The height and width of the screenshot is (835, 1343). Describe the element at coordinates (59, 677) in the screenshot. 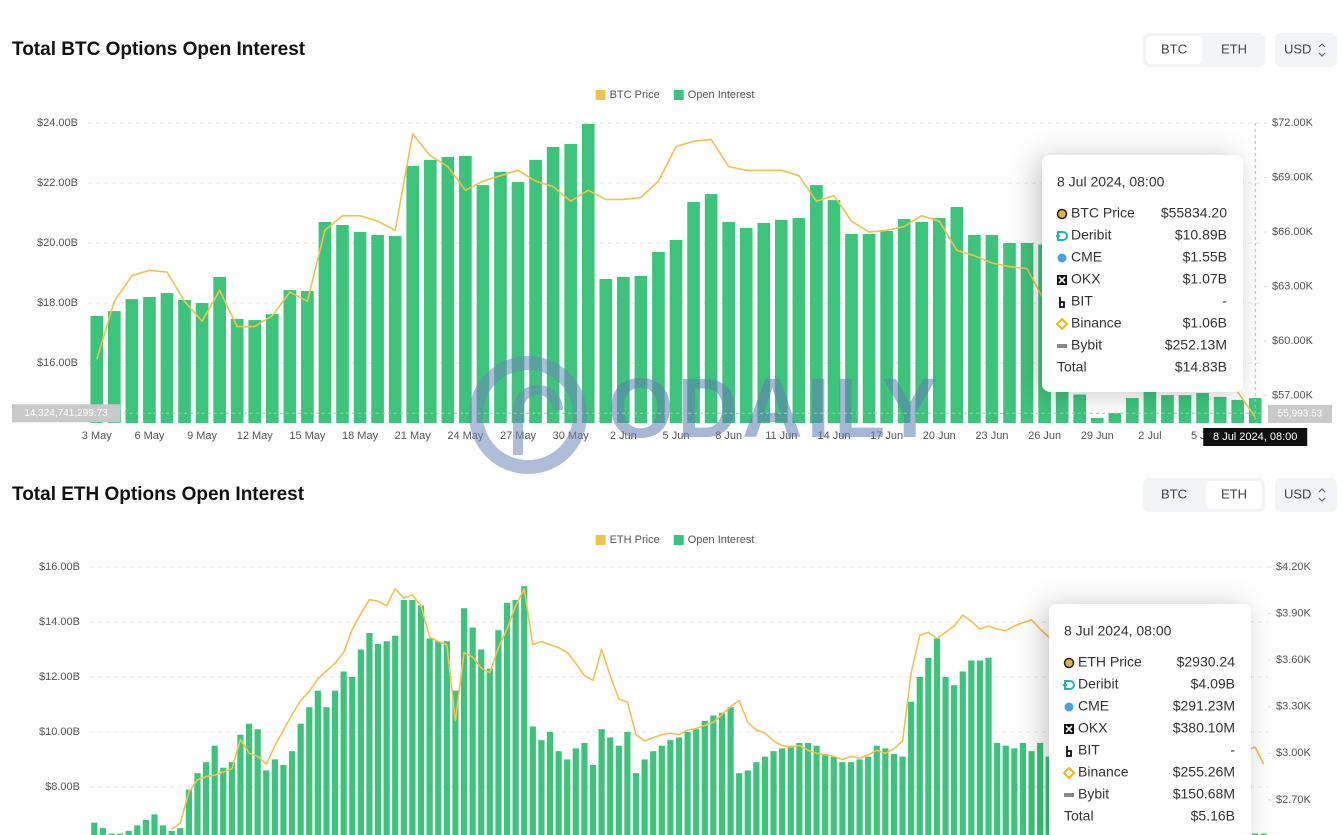

I see `y-tick-label: $12.00B` at that location.